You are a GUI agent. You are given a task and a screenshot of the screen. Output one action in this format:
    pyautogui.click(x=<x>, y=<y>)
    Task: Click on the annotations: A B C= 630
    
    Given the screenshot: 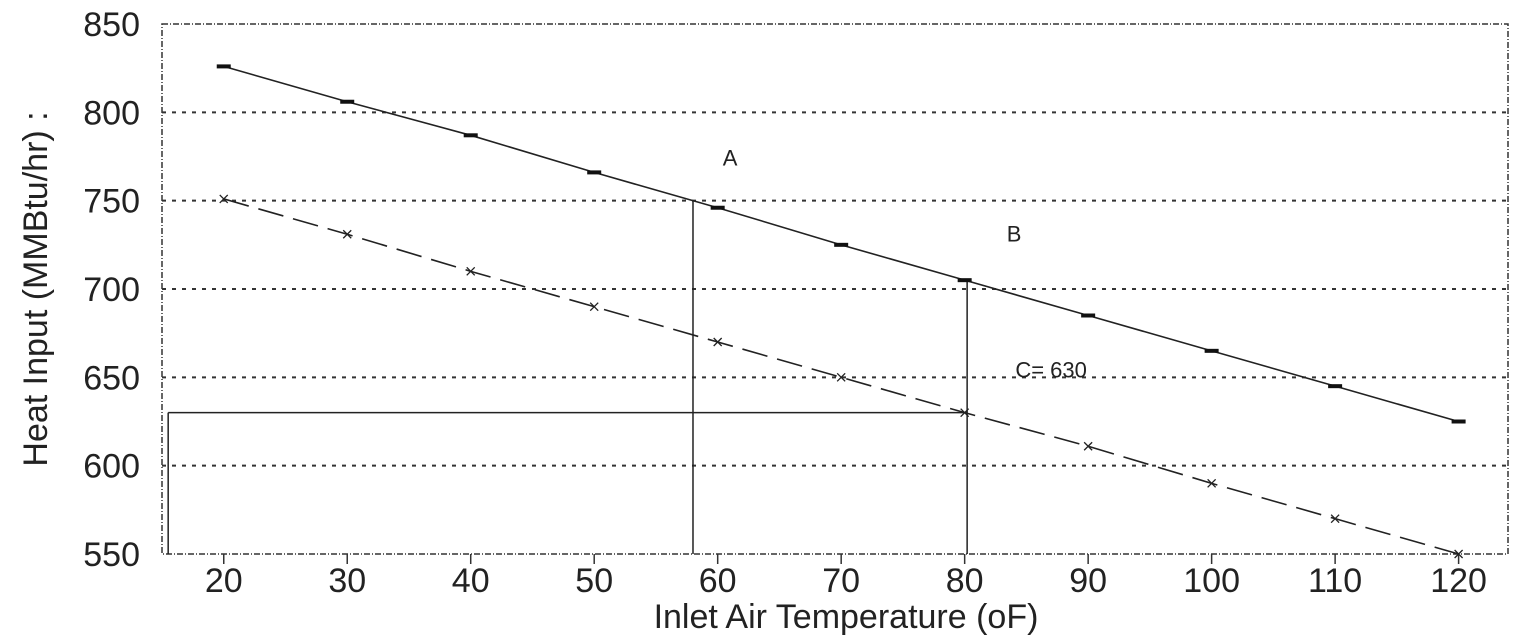 What is the action you would take?
    pyautogui.click(x=905, y=263)
    